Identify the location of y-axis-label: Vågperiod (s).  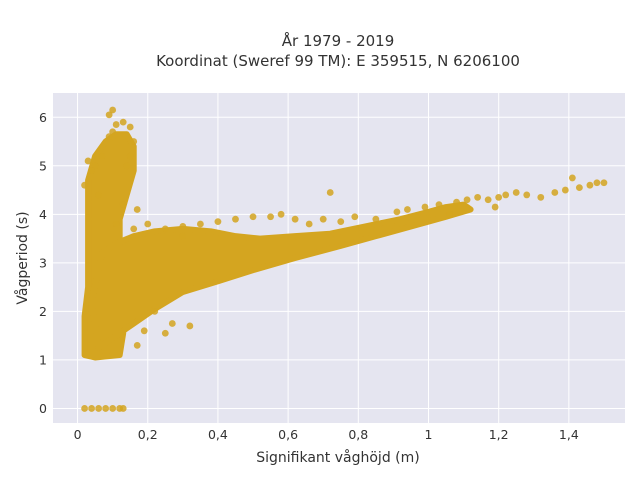
(22, 257).